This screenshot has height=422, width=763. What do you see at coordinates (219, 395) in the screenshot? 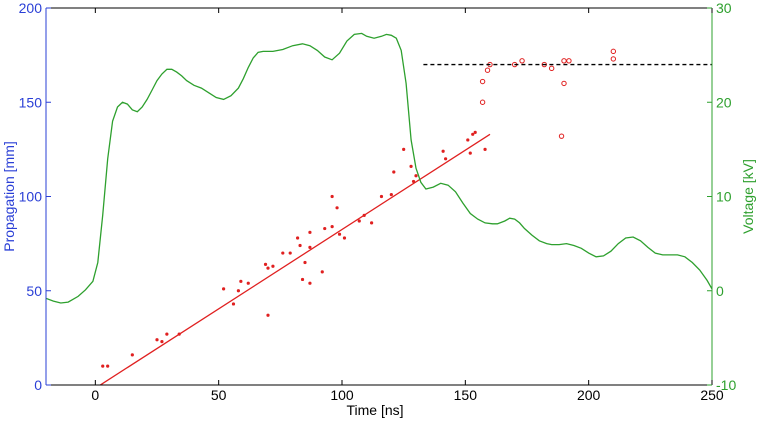
I see `x-tick-label: 50` at bounding box center [219, 395].